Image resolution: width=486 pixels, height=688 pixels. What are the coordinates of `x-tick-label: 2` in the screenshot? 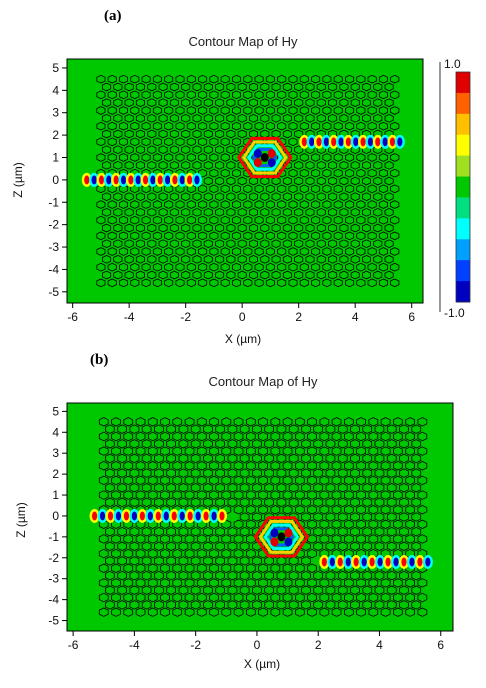 It's located at (318, 645).